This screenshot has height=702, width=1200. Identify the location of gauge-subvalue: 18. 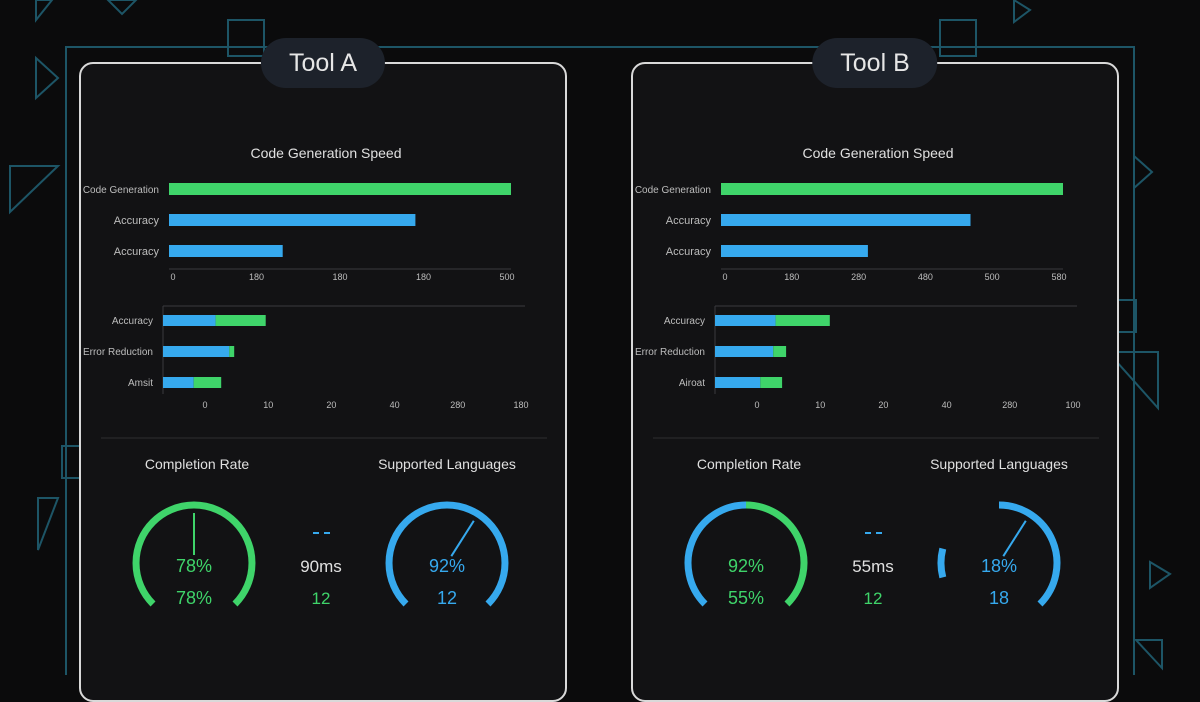
(999, 598).